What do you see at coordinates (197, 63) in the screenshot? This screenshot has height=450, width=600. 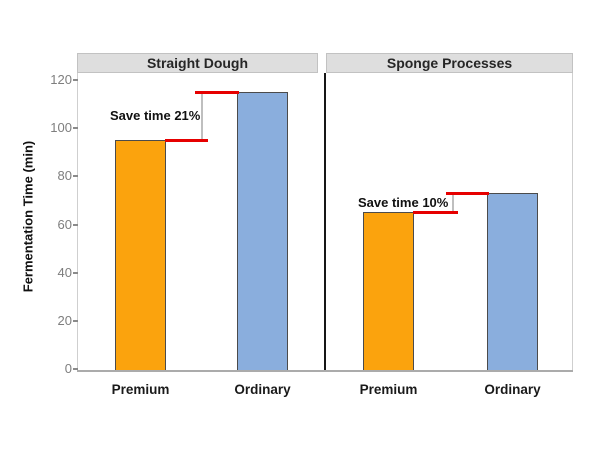 I see `panel-header-straight-dough: Straight Dough` at bounding box center [197, 63].